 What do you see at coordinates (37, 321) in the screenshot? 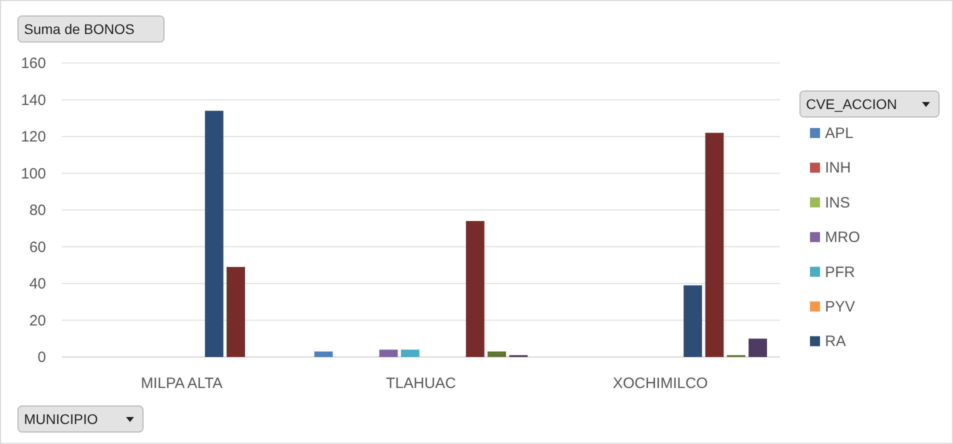
I see `y-tick-label: 20` at bounding box center [37, 321].